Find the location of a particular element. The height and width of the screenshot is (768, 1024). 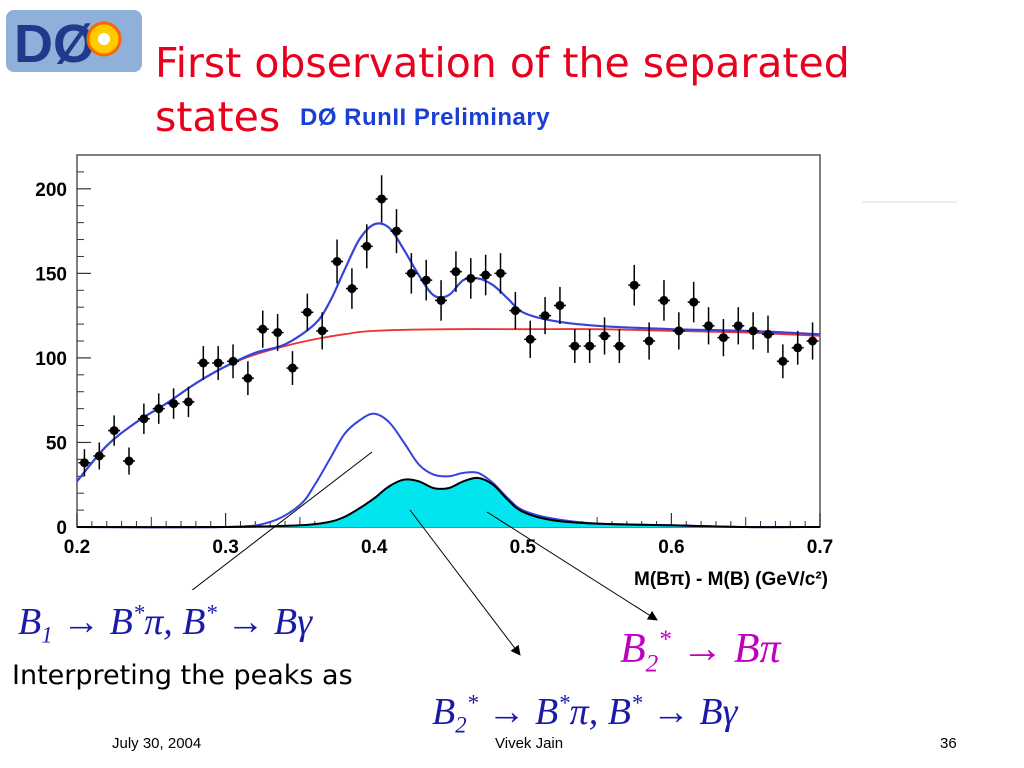

footer-date: July 30, 2004 is located at coordinates (157, 743).